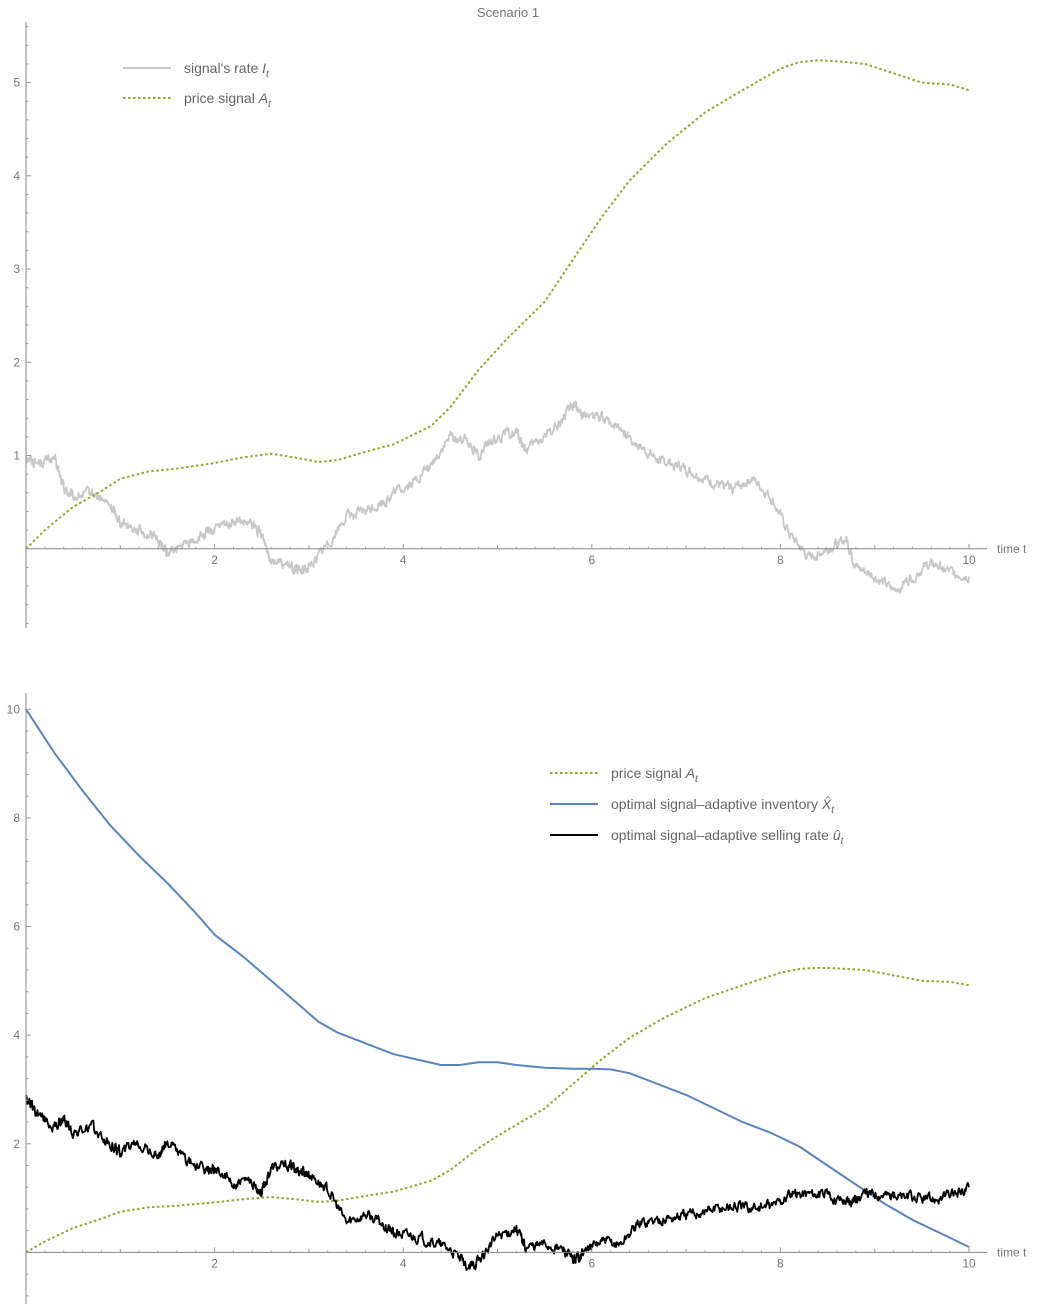  What do you see at coordinates (497, 497) in the screenshot?
I see `series-line-signal-s-rate-i-t` at bounding box center [497, 497].